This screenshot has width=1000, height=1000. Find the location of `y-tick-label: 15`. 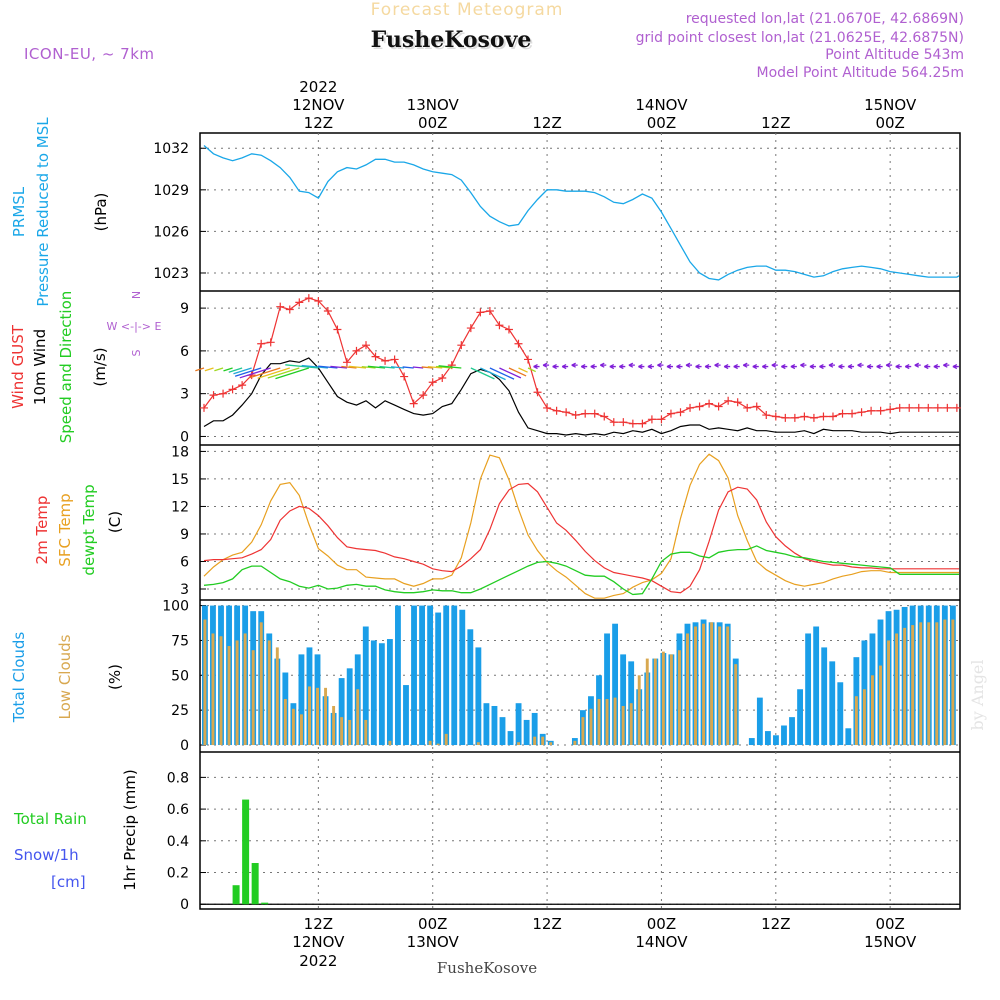

y-tick-label: 15 is located at coordinates (180, 480).